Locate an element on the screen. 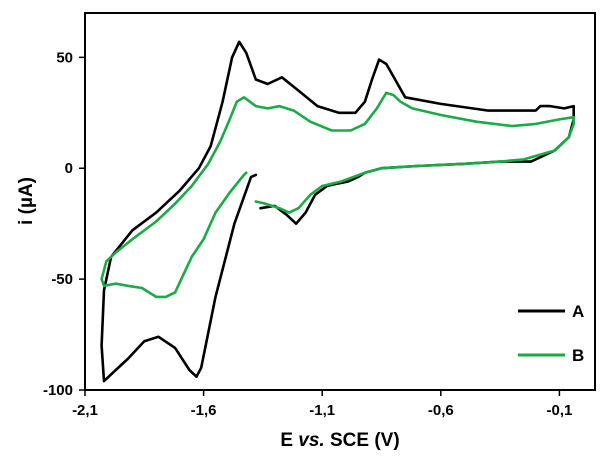 The width and height of the screenshot is (607, 460). x-tick-label: -2,1 is located at coordinates (85, 410).